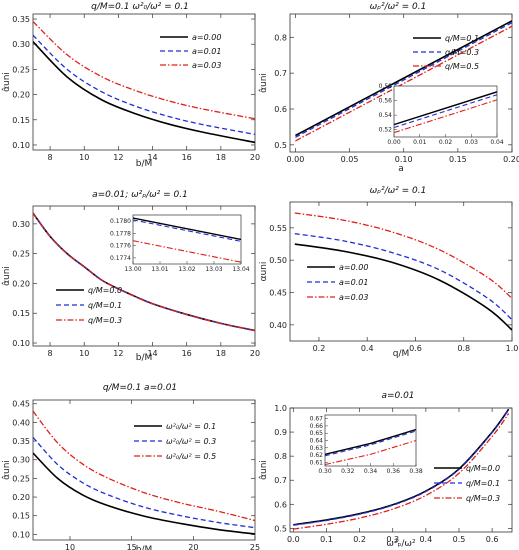 This screenshot has width=519, height=550. Describe the element at coordinates (278, 260) in the screenshot. I see `y-tick-label: 0.50` at that location.